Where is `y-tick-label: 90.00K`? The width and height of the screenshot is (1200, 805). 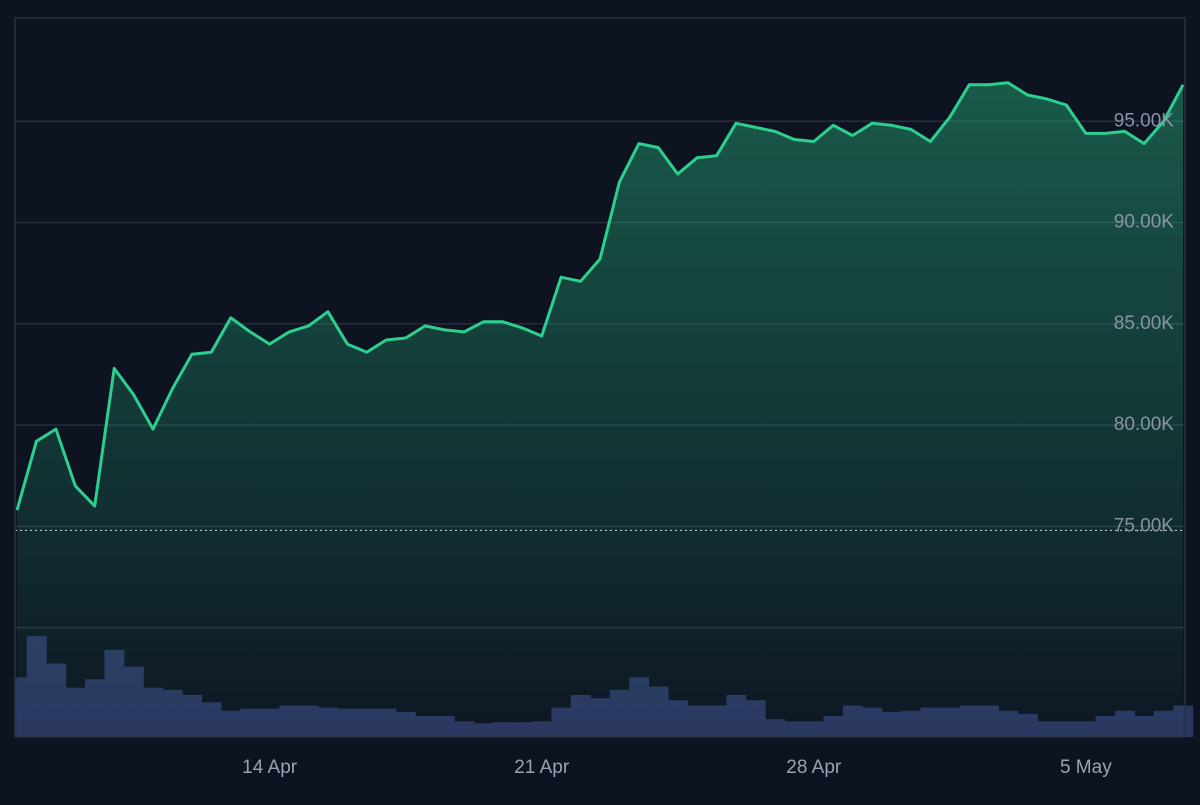 y-tick-label: 90.00K is located at coordinates (1144, 222).